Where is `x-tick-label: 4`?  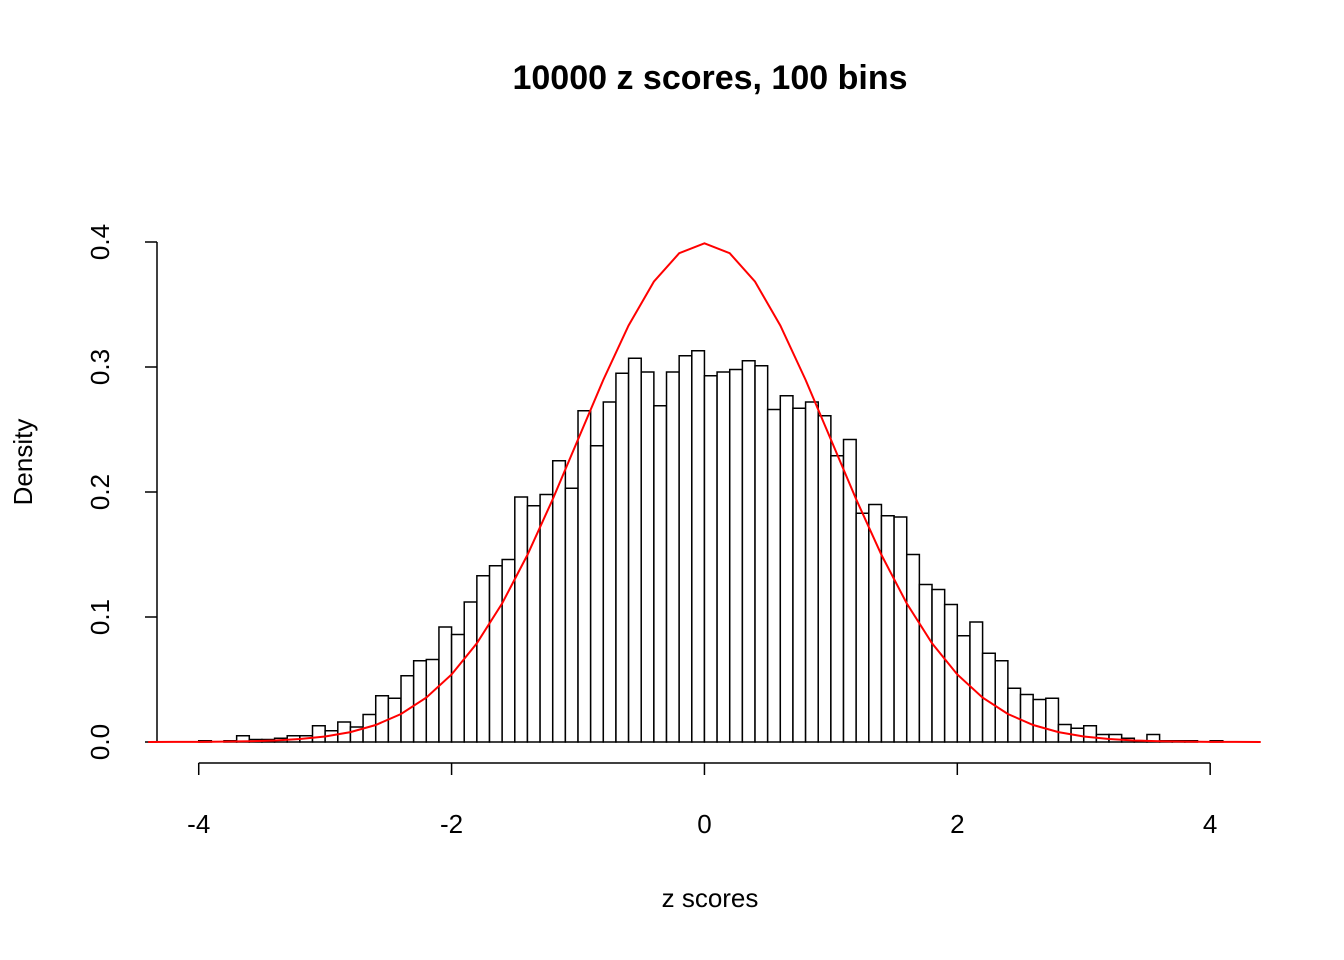 x-tick-label: 4 is located at coordinates (1210, 824).